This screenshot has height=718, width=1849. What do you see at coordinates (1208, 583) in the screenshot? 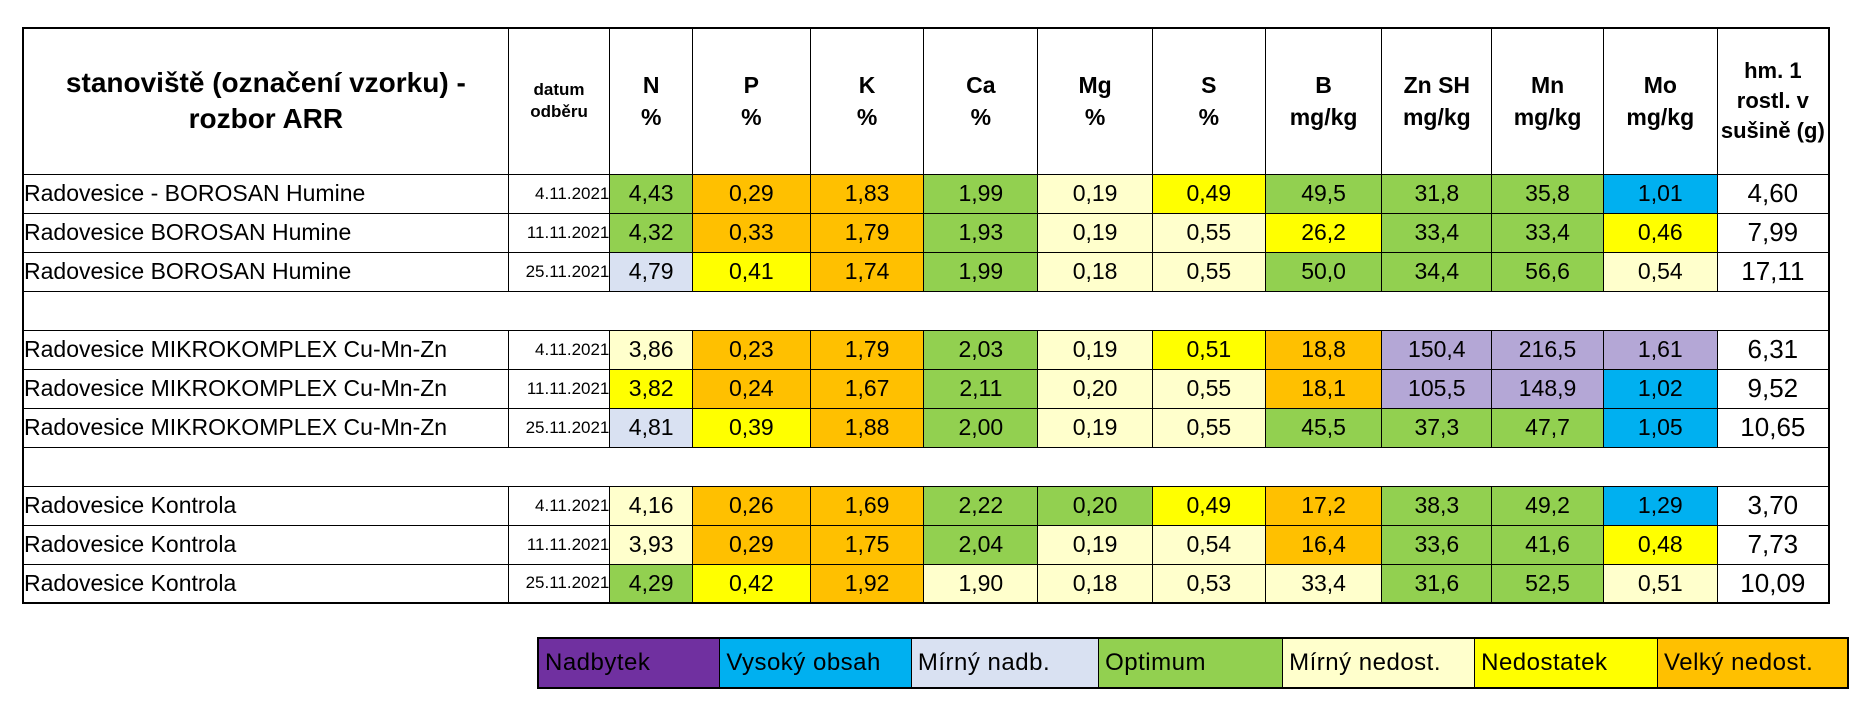
I see `value-cell: 0,53` at bounding box center [1208, 583].